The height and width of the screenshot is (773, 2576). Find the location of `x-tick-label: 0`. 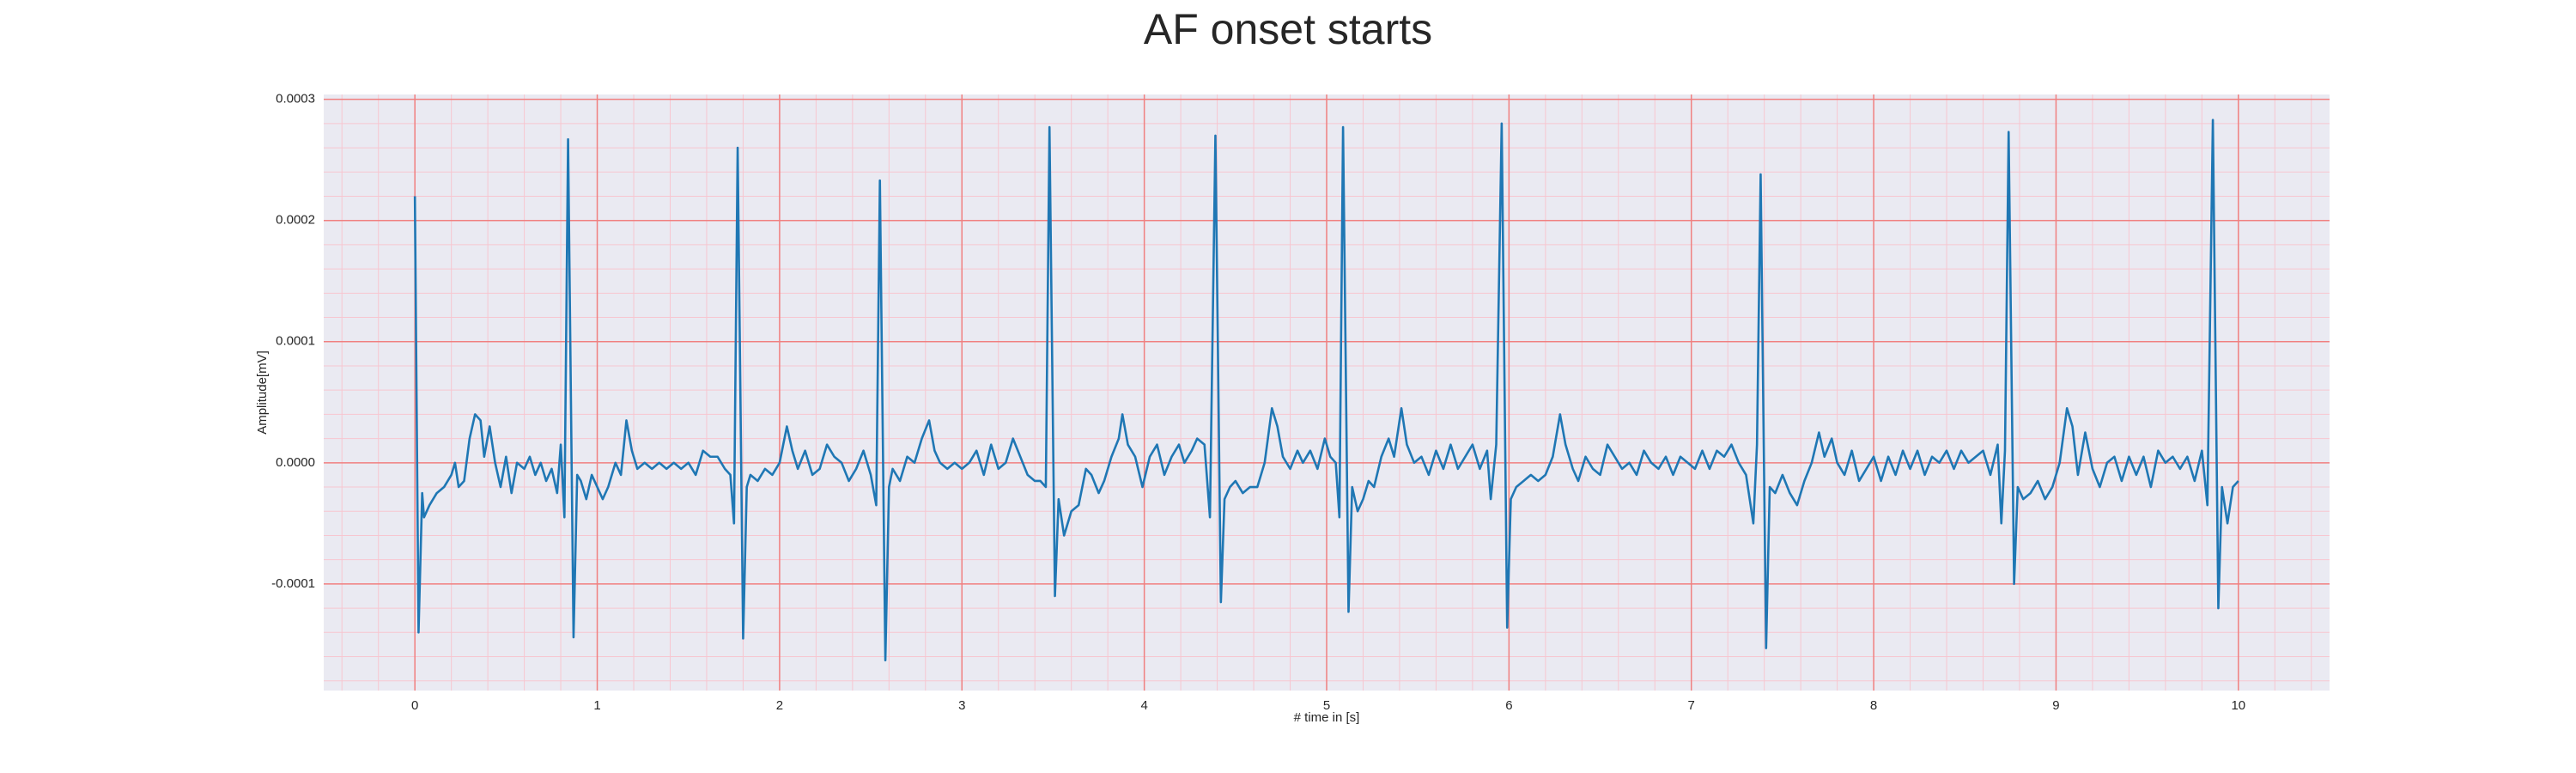

x-tick-label: 0 is located at coordinates (414, 705).